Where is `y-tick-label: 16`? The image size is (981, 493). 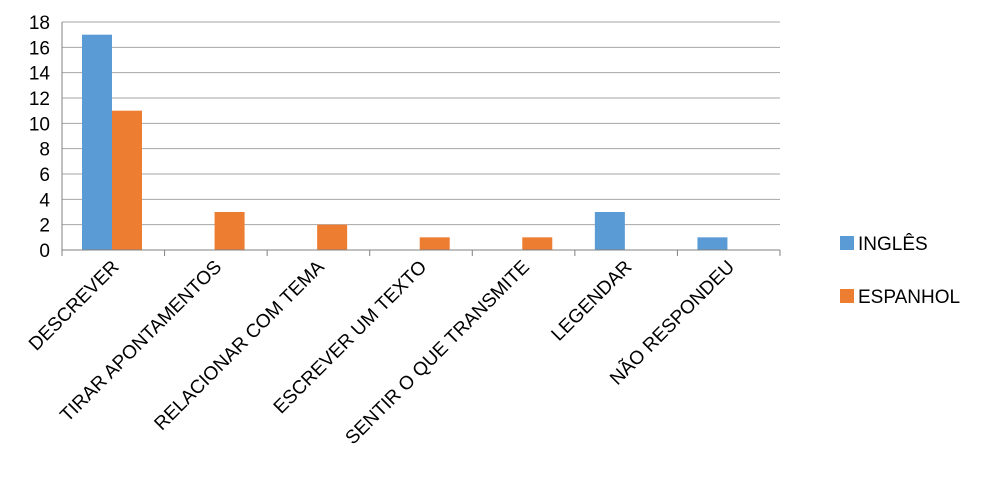
y-tick-label: 16 is located at coordinates (39, 48).